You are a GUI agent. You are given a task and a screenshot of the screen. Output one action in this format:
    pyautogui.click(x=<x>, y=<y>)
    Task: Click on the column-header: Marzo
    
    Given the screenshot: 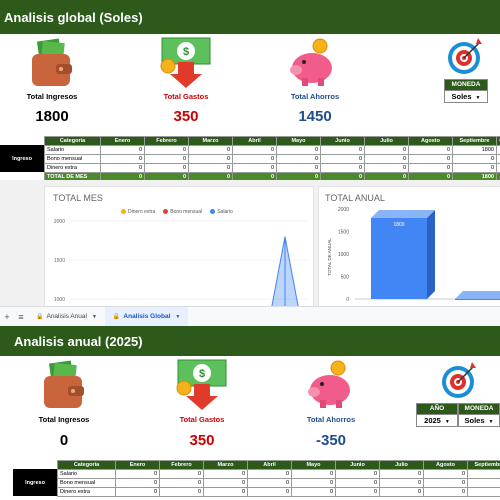 What is the action you would take?
    pyautogui.click(x=210, y=141)
    